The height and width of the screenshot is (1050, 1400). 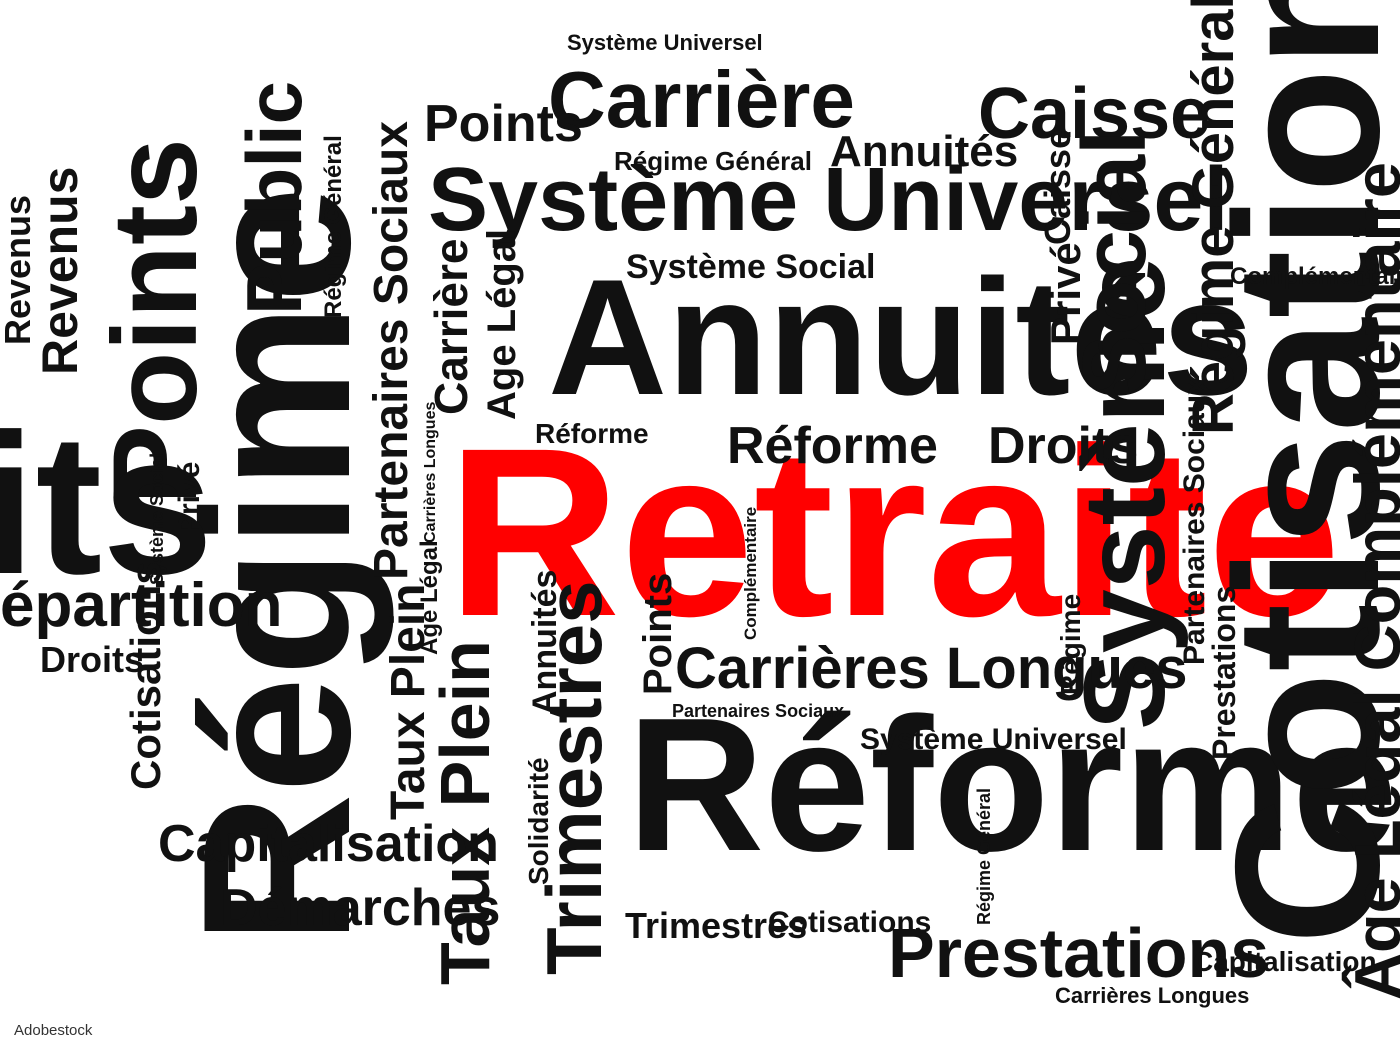 I want to click on word-prestations-right-vertical: Prestations, so click(x=1224, y=672).